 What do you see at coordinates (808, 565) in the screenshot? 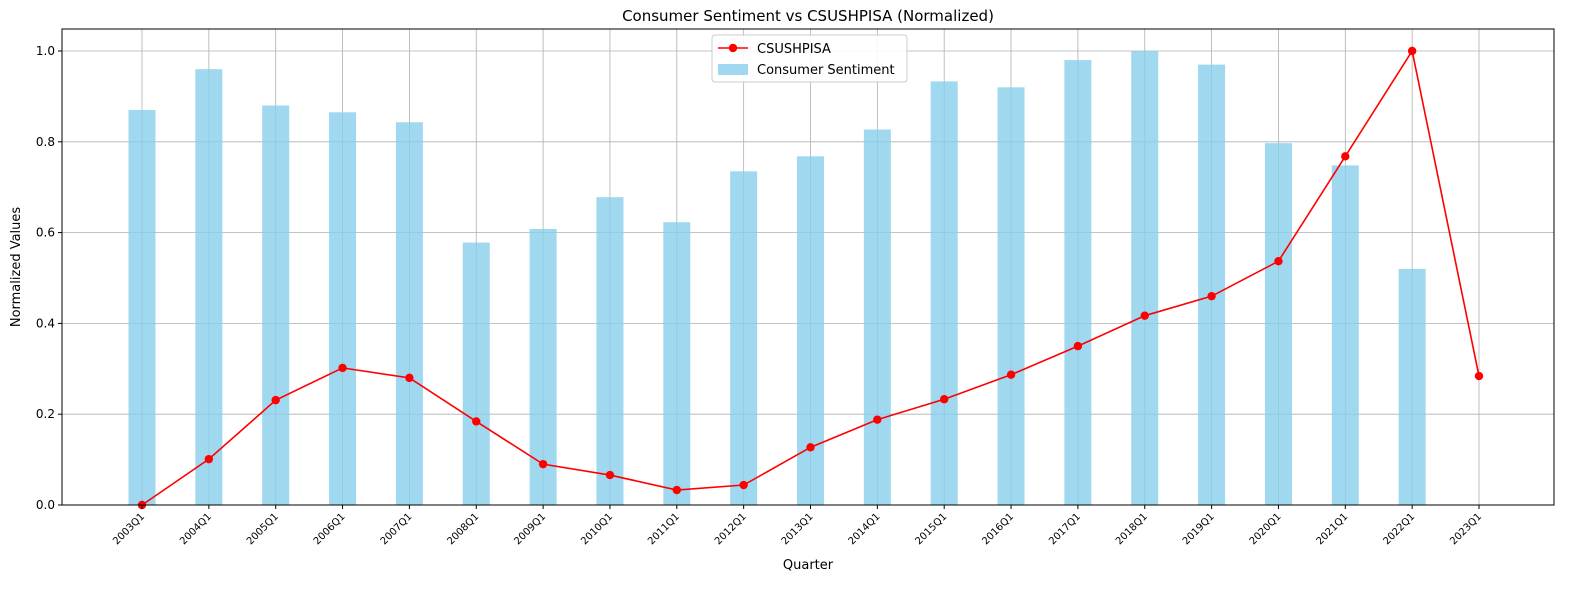
I see `x-axis-label: Quarter` at bounding box center [808, 565].